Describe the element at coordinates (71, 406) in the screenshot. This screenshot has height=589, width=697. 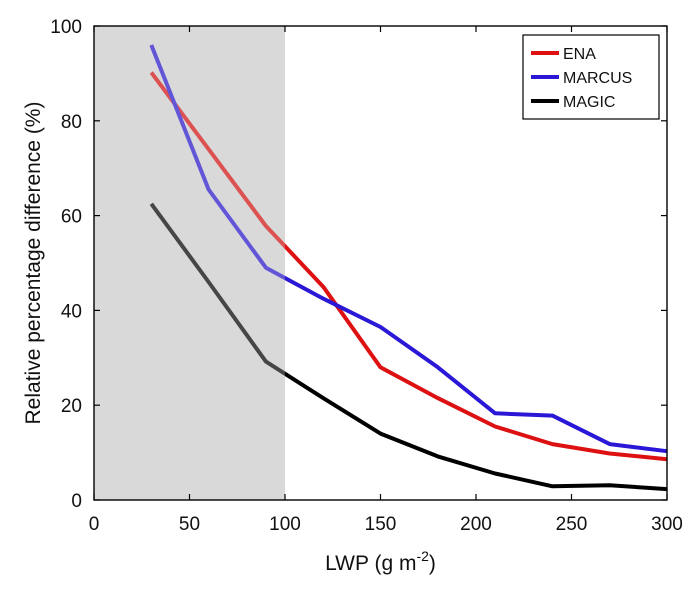
I see `y-tick-label: 20` at that location.